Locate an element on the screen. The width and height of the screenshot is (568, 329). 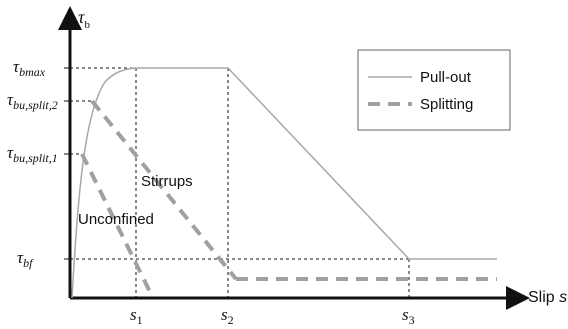
y-tick-label-bf: τbf is located at coordinates (25, 259).